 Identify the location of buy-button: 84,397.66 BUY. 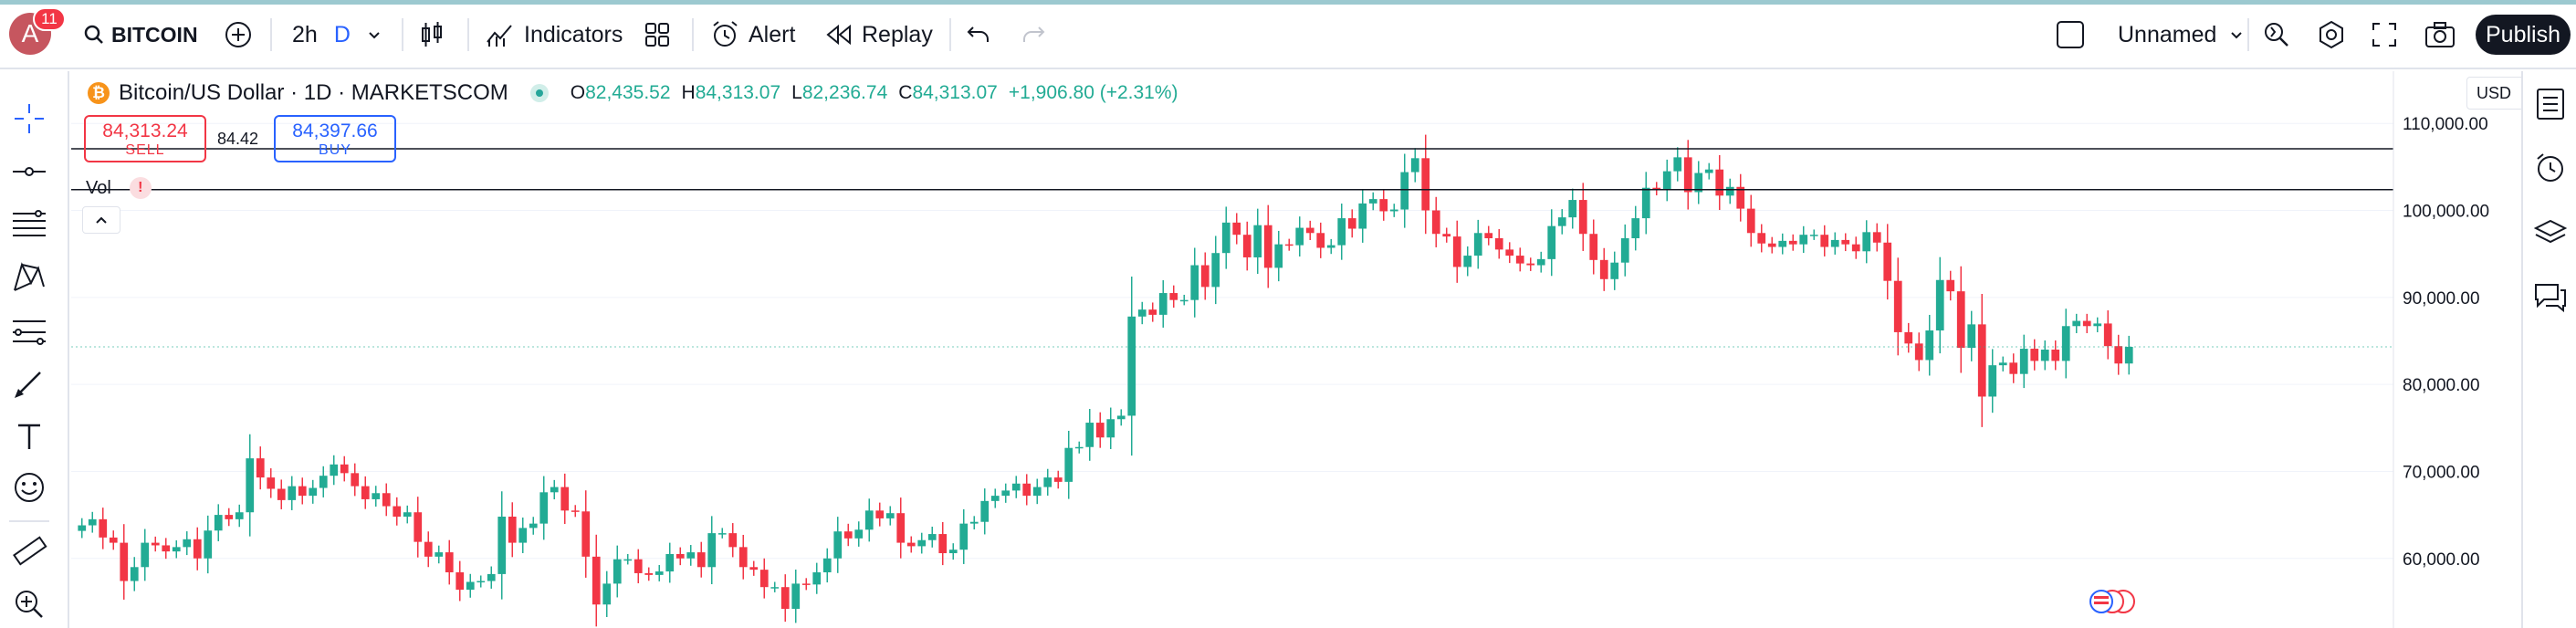
(335, 138).